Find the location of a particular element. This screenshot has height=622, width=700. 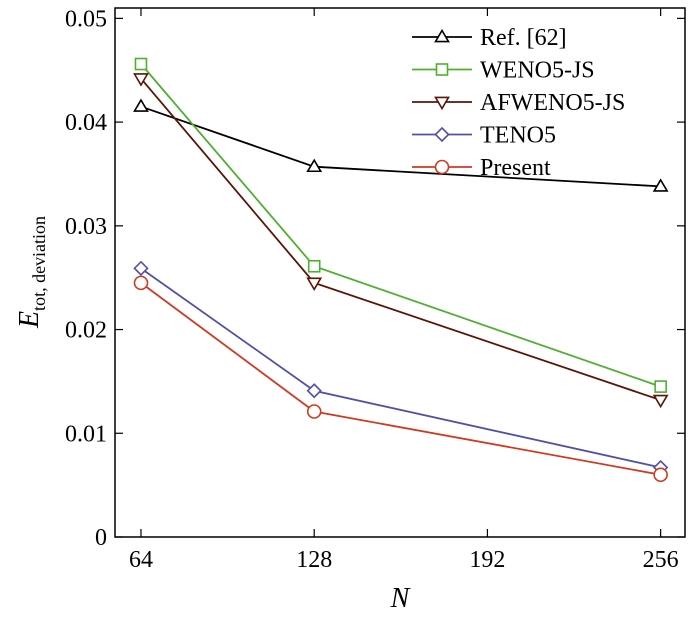

y-axis-label-main: E is located at coordinates (29, 320).